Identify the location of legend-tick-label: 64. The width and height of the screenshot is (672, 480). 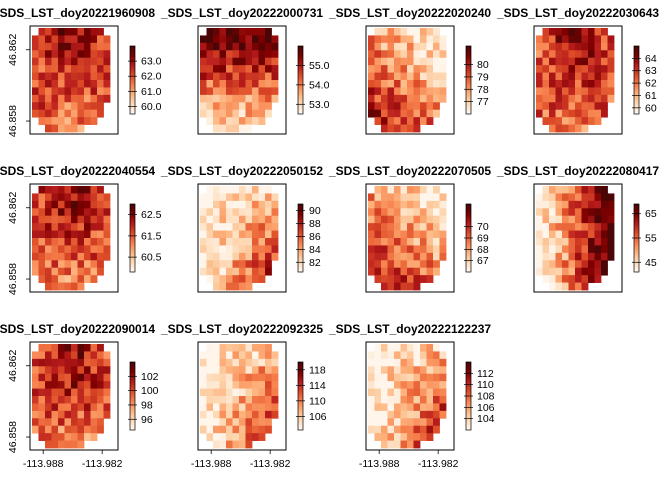
(651, 59).